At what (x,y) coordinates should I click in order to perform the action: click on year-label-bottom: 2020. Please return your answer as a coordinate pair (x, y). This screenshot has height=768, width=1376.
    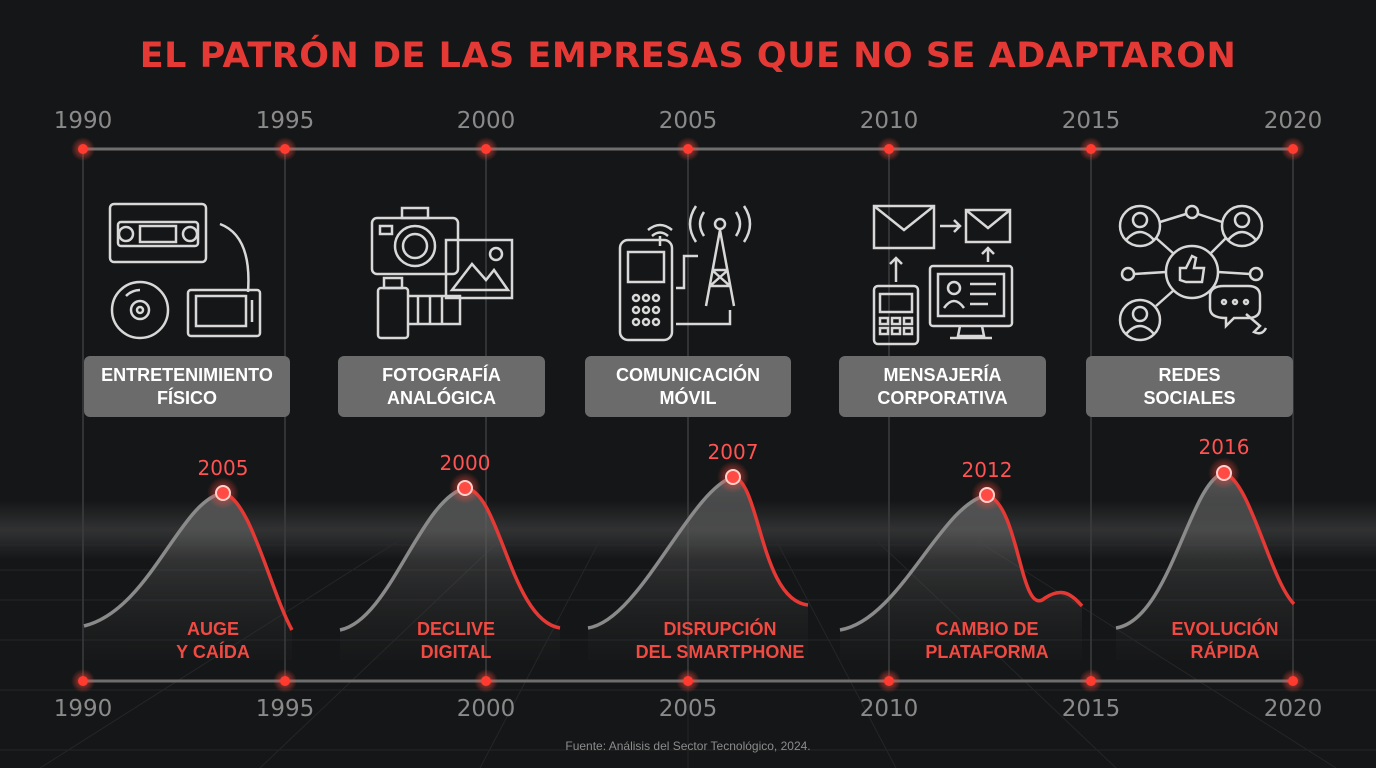
    Looking at the image, I should click on (1293, 709).